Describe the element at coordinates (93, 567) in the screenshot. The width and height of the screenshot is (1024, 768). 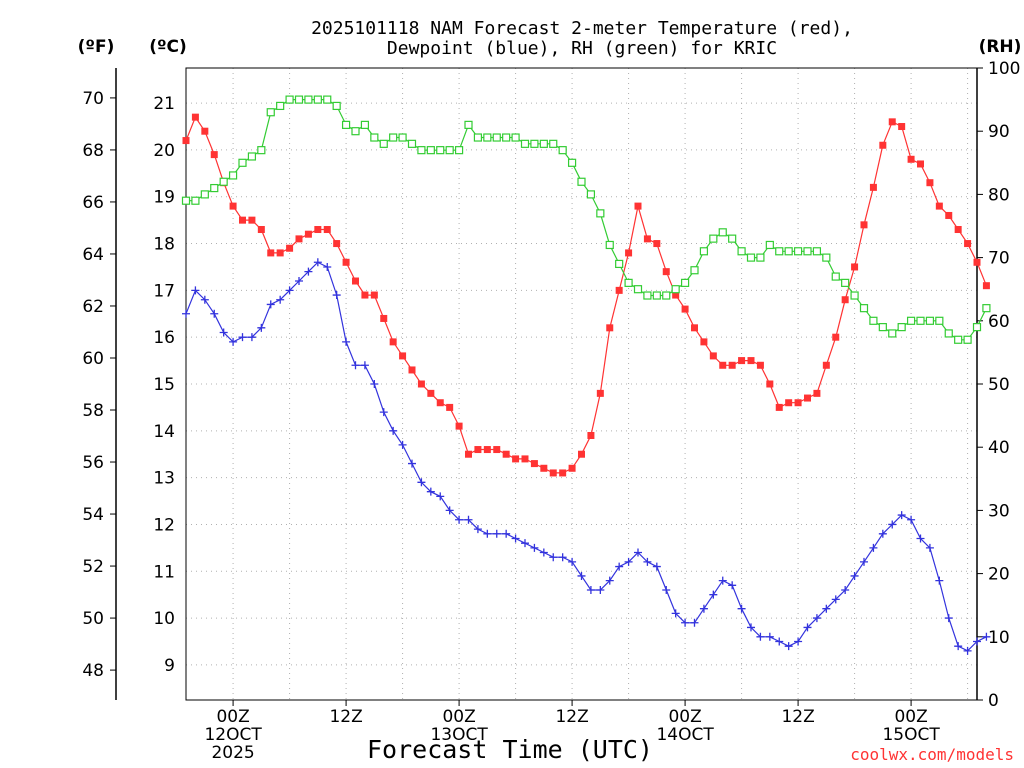
I see `fahrenheit-tick-label: 52` at that location.